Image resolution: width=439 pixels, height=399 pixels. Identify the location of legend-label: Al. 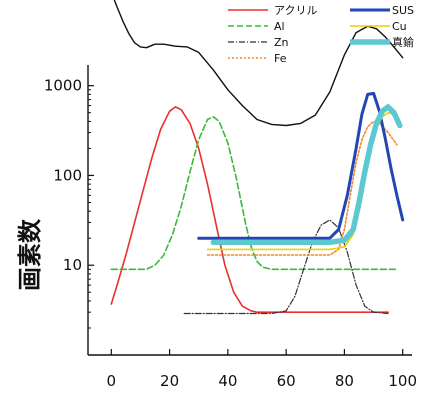
(279, 26).